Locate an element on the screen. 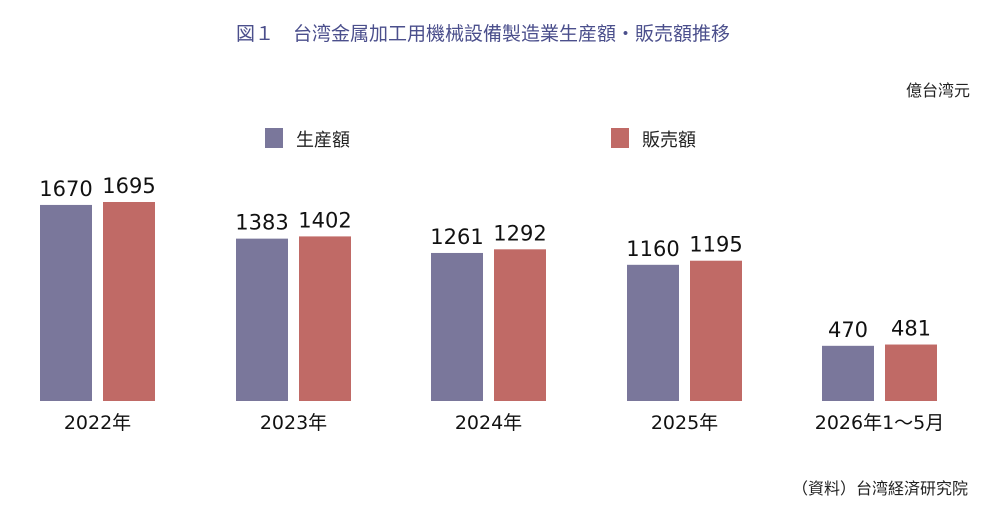  source-note: （資料）台湾経済研究院 is located at coordinates (880, 488).